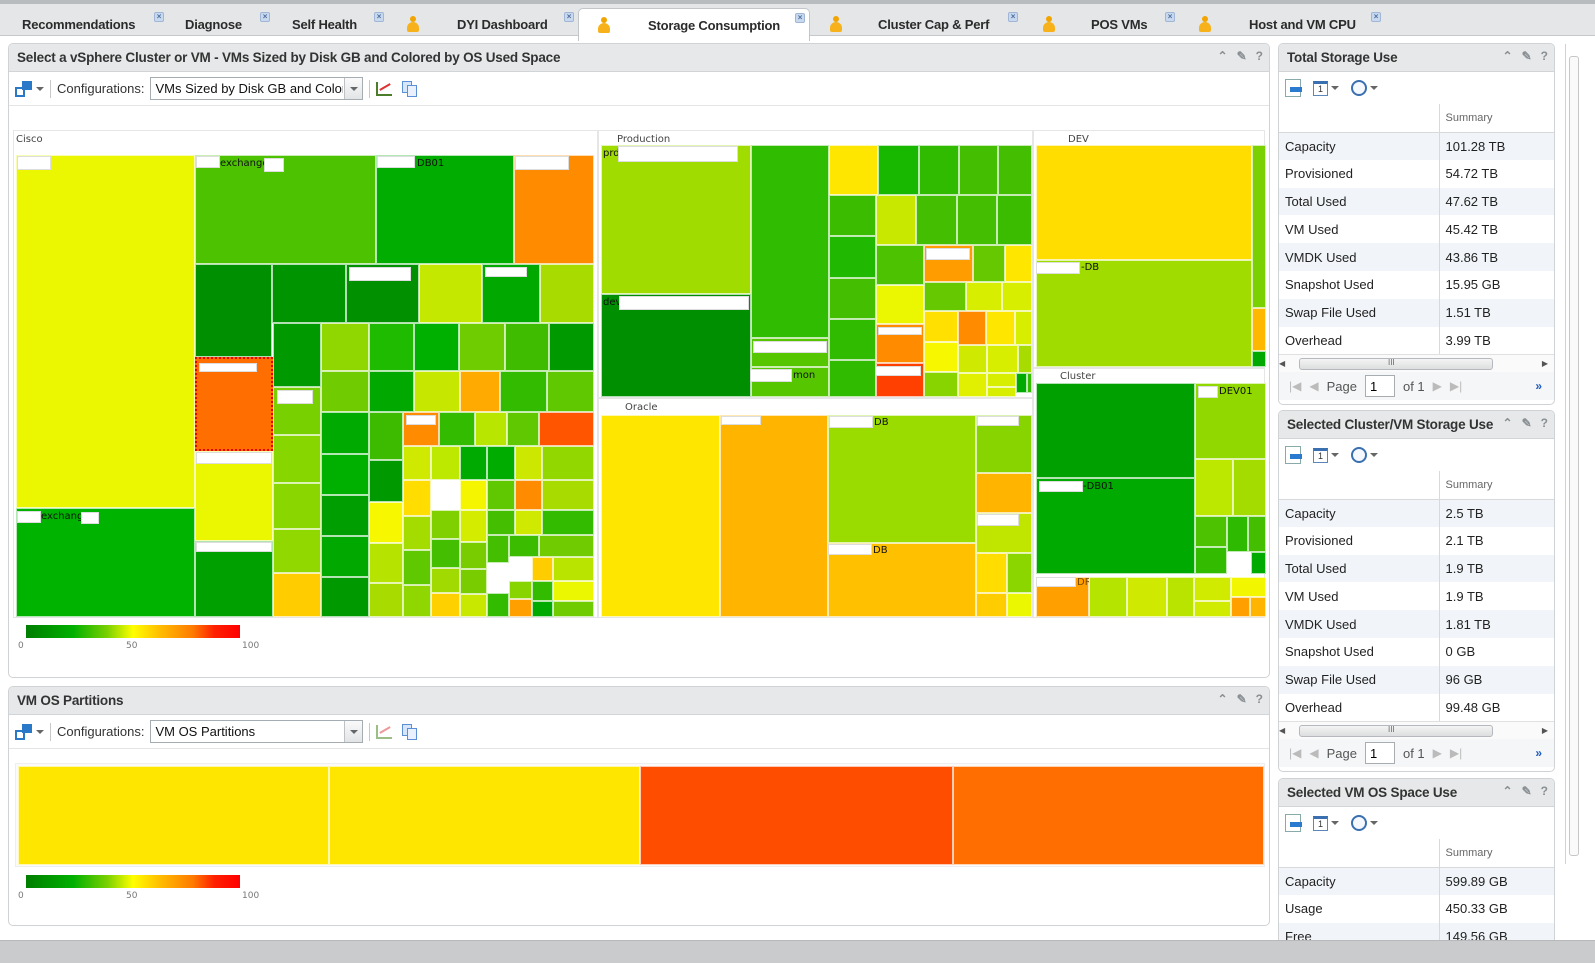  I want to click on treemap-cell-selected, so click(234, 404).